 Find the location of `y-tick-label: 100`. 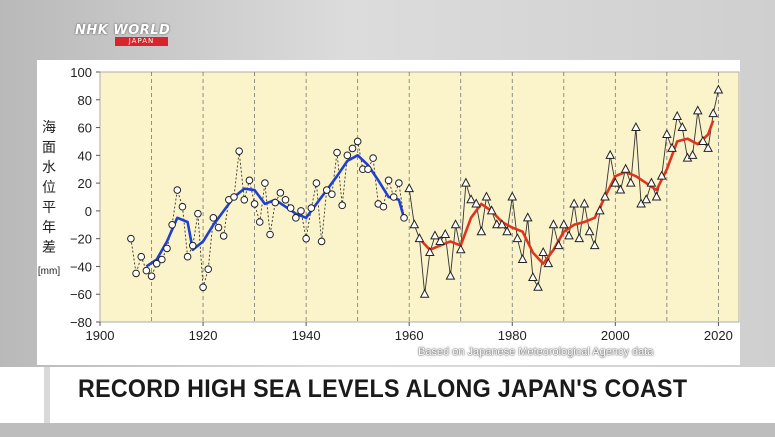

y-tick-label: 100 is located at coordinates (81, 72).